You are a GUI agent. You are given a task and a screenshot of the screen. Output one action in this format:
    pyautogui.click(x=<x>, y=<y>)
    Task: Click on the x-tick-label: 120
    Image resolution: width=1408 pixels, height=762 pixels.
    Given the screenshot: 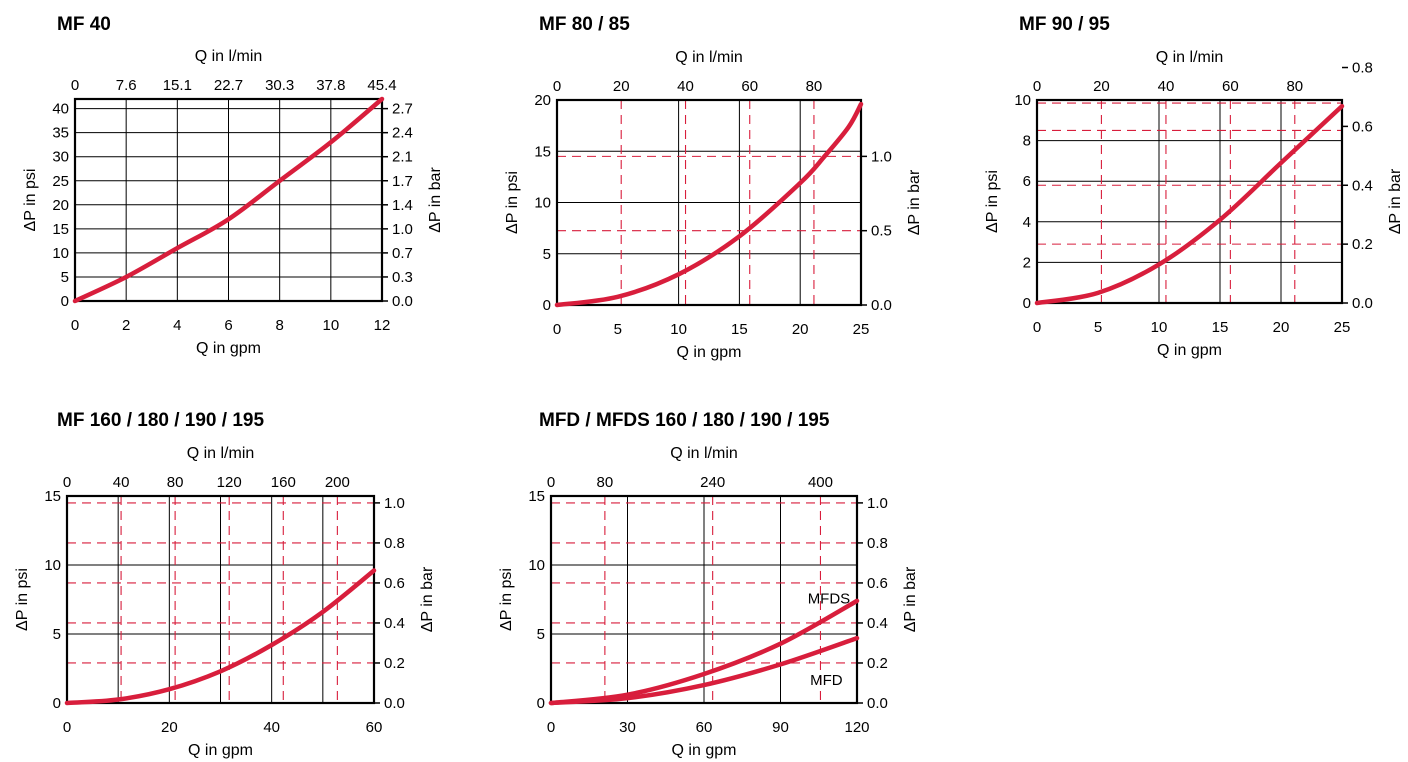 What is the action you would take?
    pyautogui.click(x=856, y=727)
    